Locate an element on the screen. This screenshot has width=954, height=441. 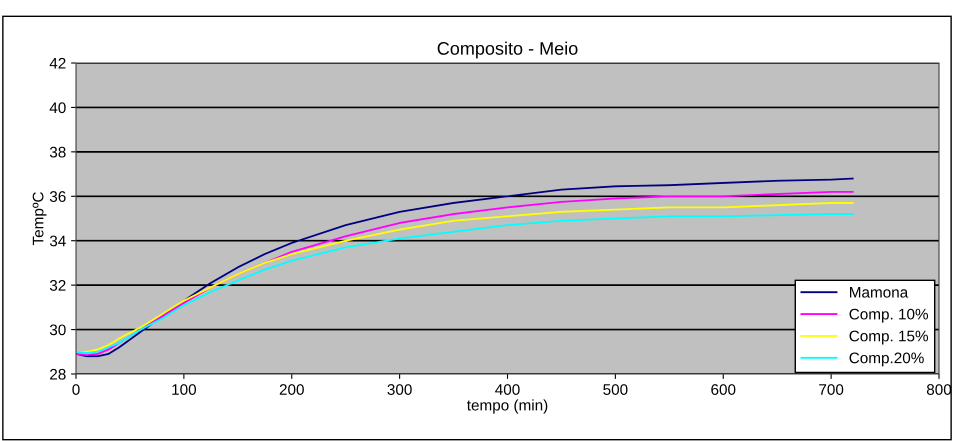
x-tick-label: 800 is located at coordinates (939, 389).